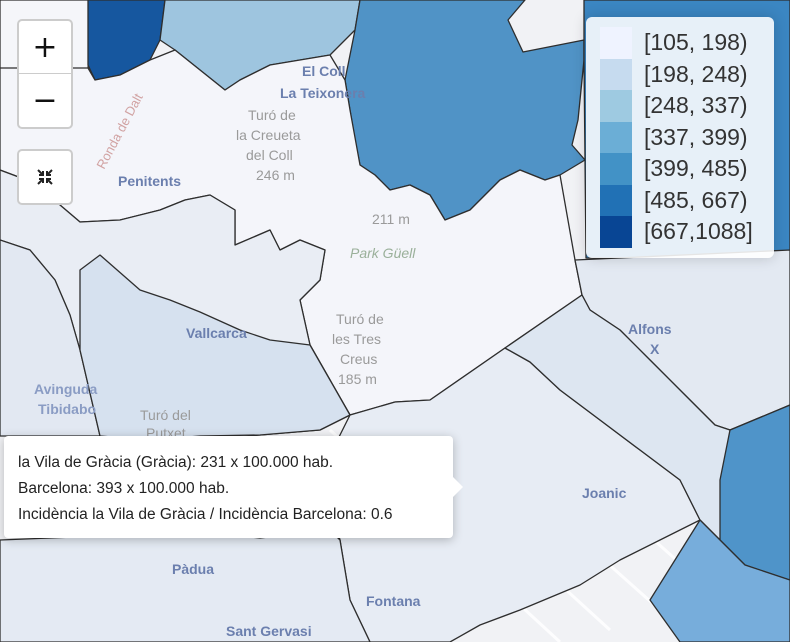 This screenshot has height=642, width=790. Describe the element at coordinates (67, 409) in the screenshot. I see `svg-text: Tibidabo` at that location.